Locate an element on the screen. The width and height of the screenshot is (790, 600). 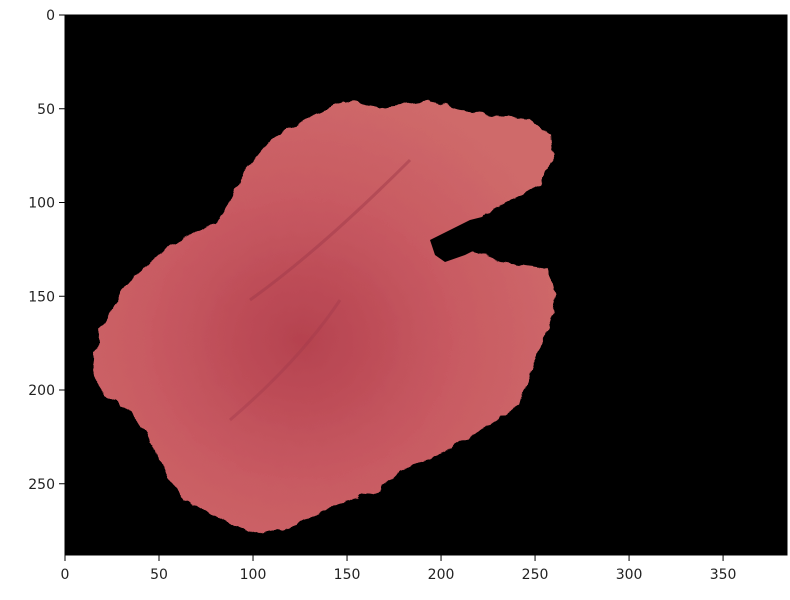
lesion-notch is located at coordinates (475, 236).